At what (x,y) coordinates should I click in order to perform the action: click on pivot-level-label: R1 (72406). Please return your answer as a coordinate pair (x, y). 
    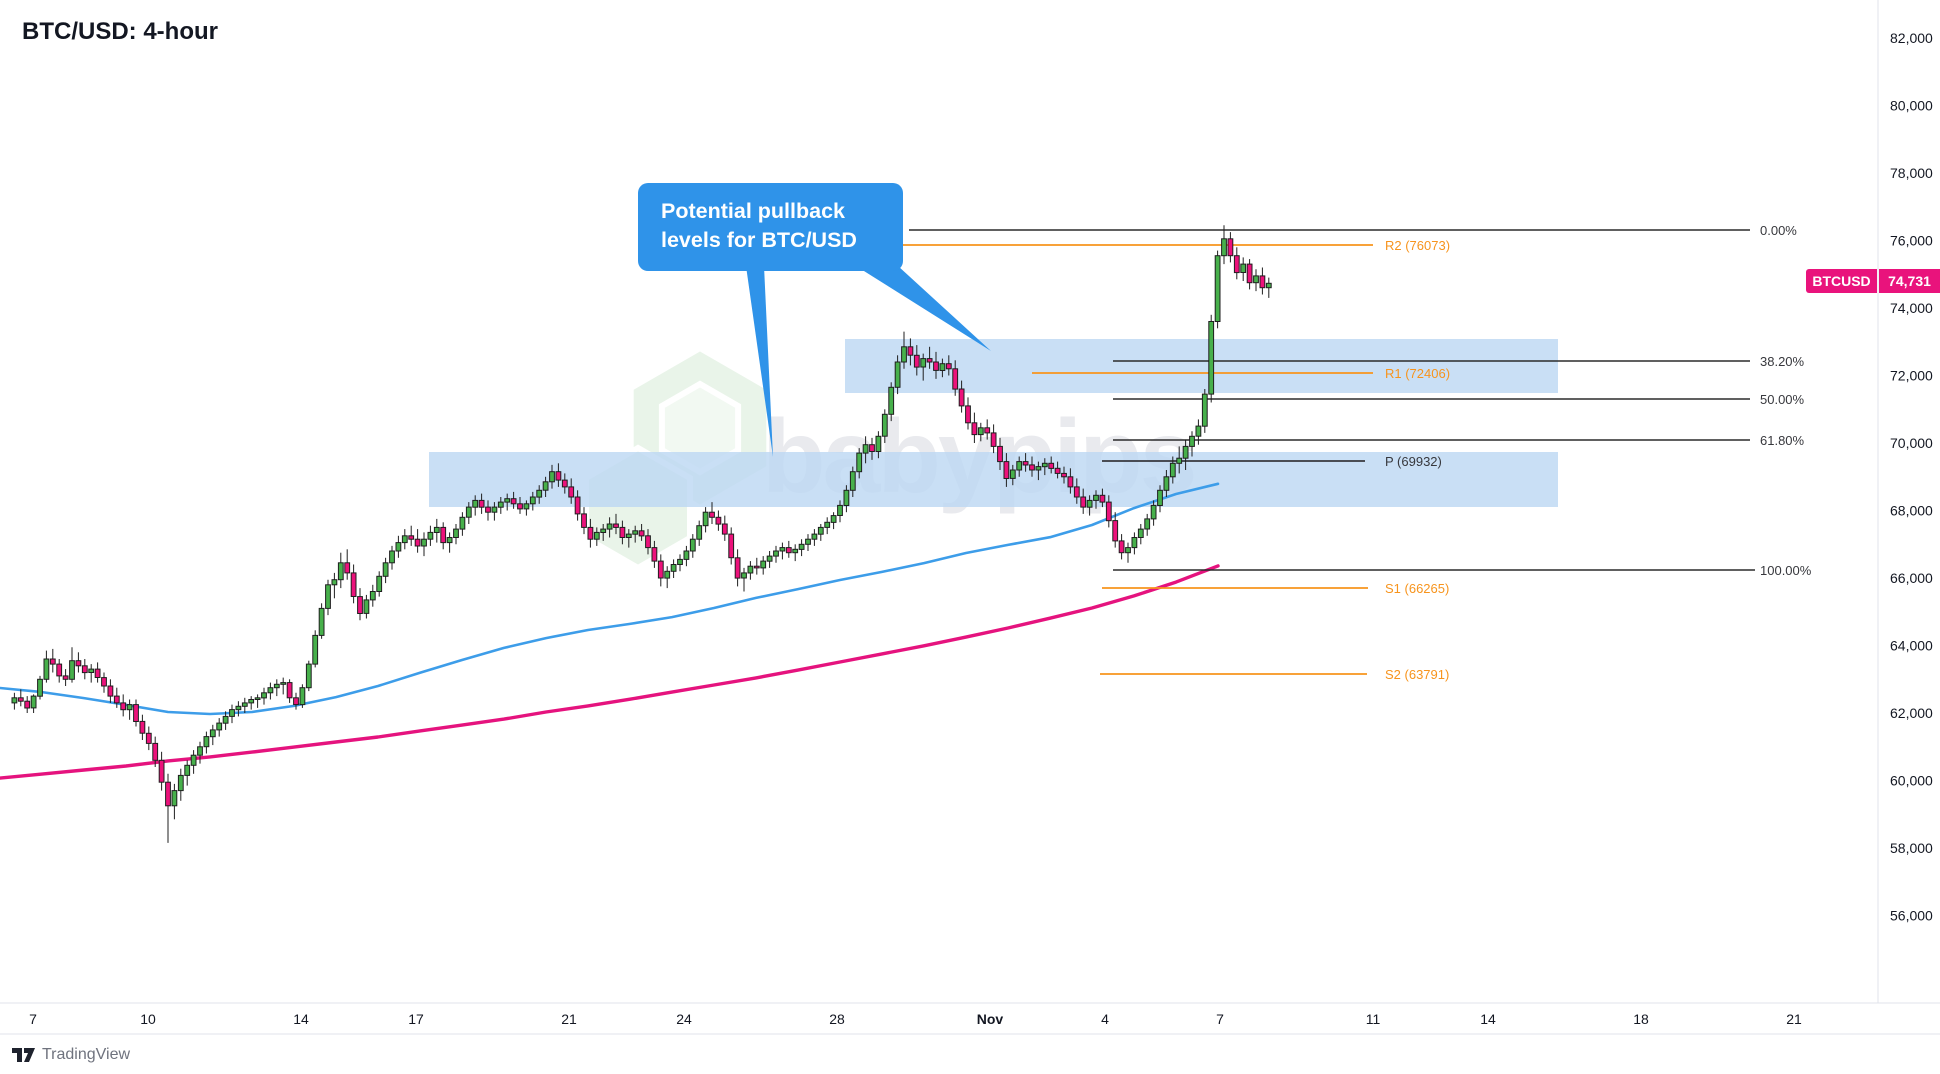
    Looking at the image, I should click on (1417, 373).